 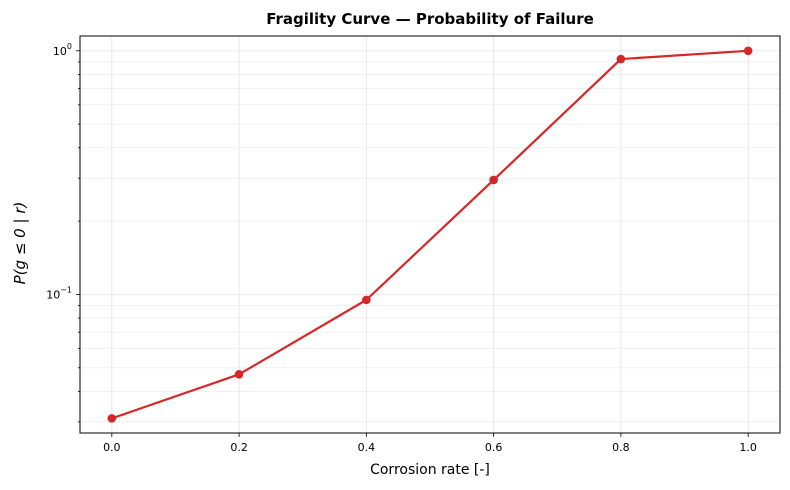 What do you see at coordinates (20, 243) in the screenshot?
I see `y-axis-label: P(g ≤ 0 | r)` at bounding box center [20, 243].